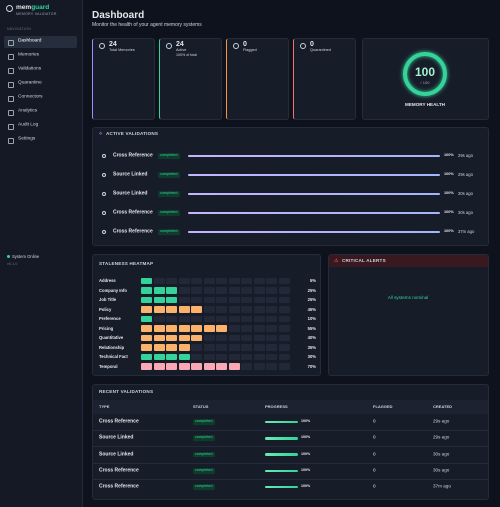 The height and width of the screenshot is (507, 500). What do you see at coordinates (186, 55) in the screenshot?
I see `stat-sub: 100% of total` at bounding box center [186, 55].